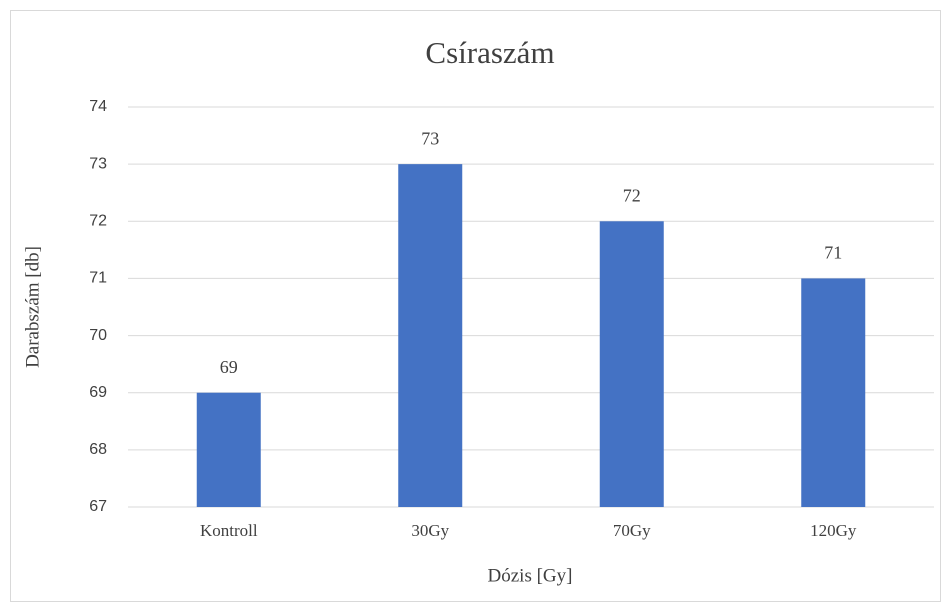 The width and height of the screenshot is (951, 612). What do you see at coordinates (98, 106) in the screenshot?
I see `y-tick-label: 74` at bounding box center [98, 106].